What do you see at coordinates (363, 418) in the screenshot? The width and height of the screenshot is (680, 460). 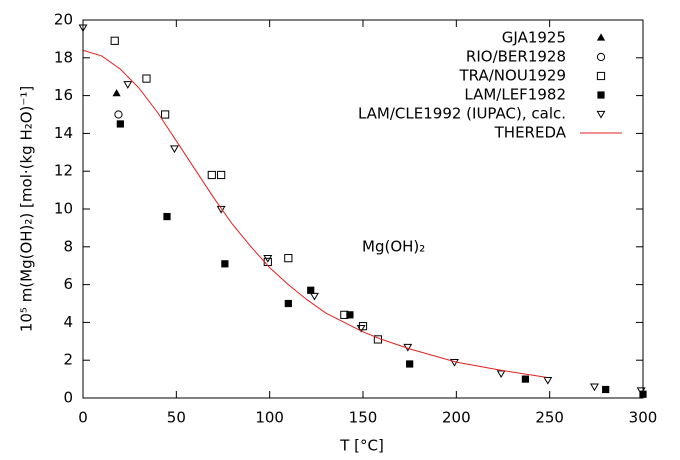 I see `x-tick-label: 150` at bounding box center [363, 418].